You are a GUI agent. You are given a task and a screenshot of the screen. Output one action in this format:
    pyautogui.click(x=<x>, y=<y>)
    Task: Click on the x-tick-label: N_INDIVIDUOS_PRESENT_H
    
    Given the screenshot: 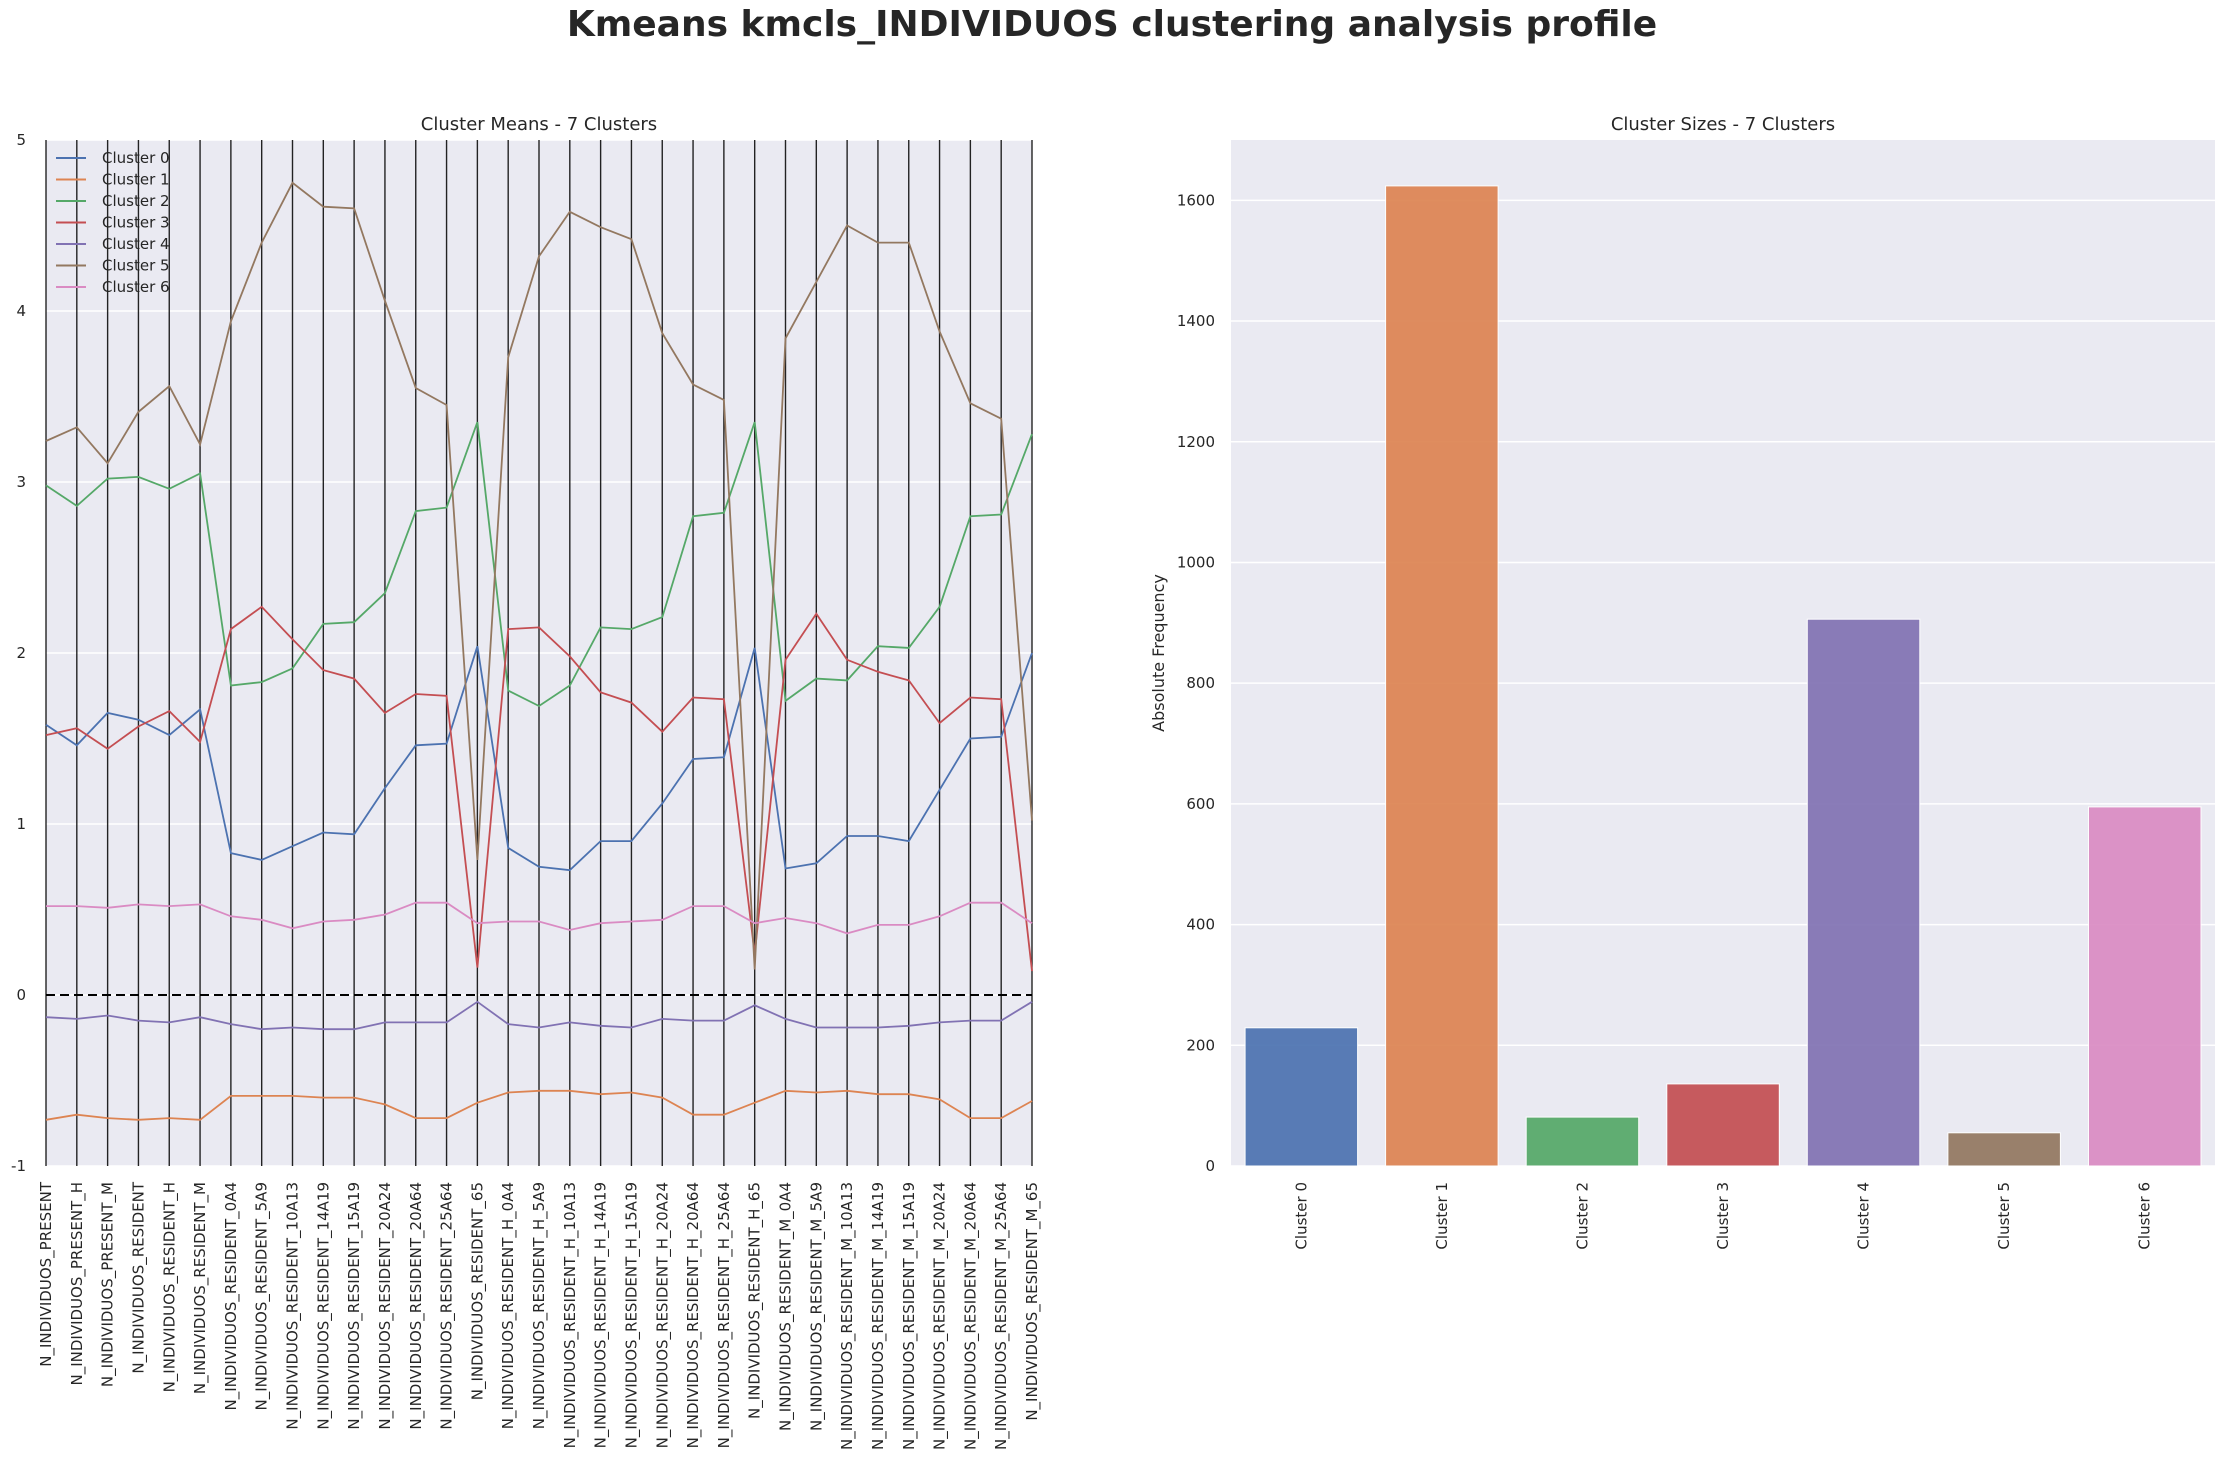 What is the action you would take?
    pyautogui.click(x=77, y=1284)
    